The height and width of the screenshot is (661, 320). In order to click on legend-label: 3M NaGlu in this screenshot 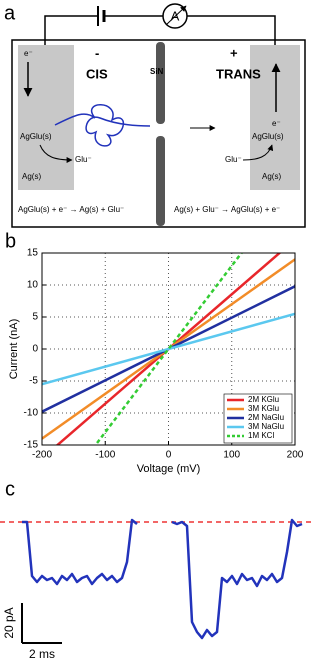, I will do `click(266, 426)`.